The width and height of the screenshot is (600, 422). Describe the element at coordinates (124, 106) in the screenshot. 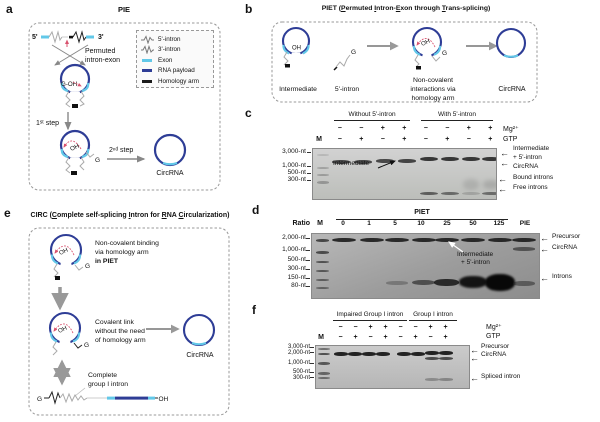

I see `panel-a-diagram: 5' 3' Permuted intron-exon G-OH` at that location.